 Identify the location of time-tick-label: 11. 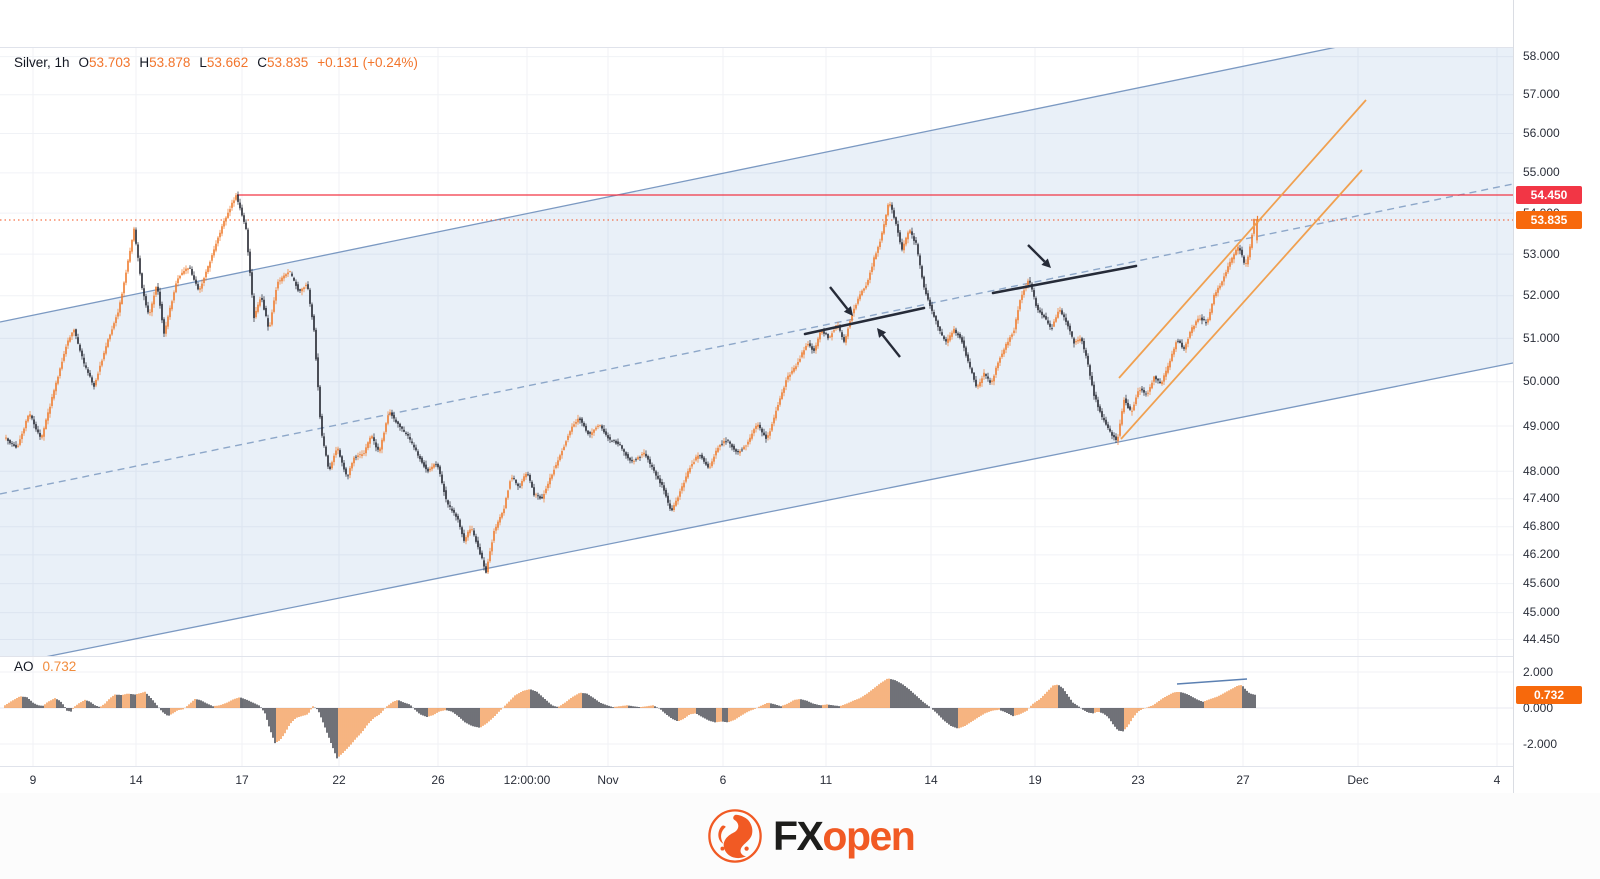
(826, 780).